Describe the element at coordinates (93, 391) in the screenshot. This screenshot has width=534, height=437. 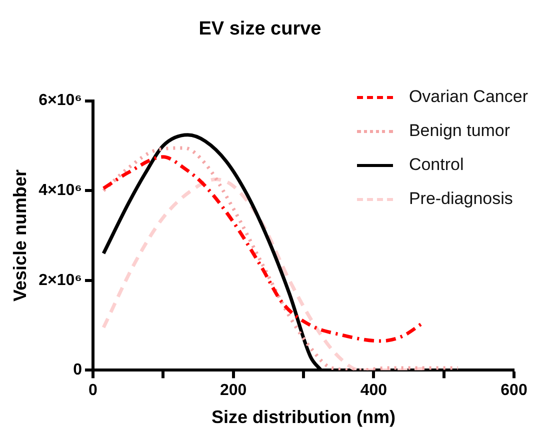
I see `x-tick-label: 0` at that location.